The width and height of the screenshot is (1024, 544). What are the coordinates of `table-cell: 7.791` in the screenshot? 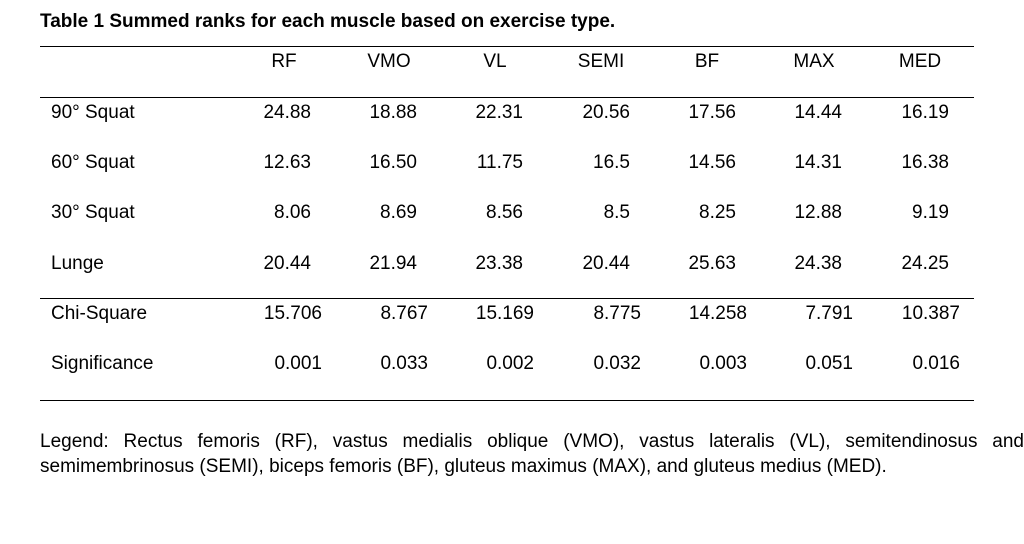 It's located at (829, 313).